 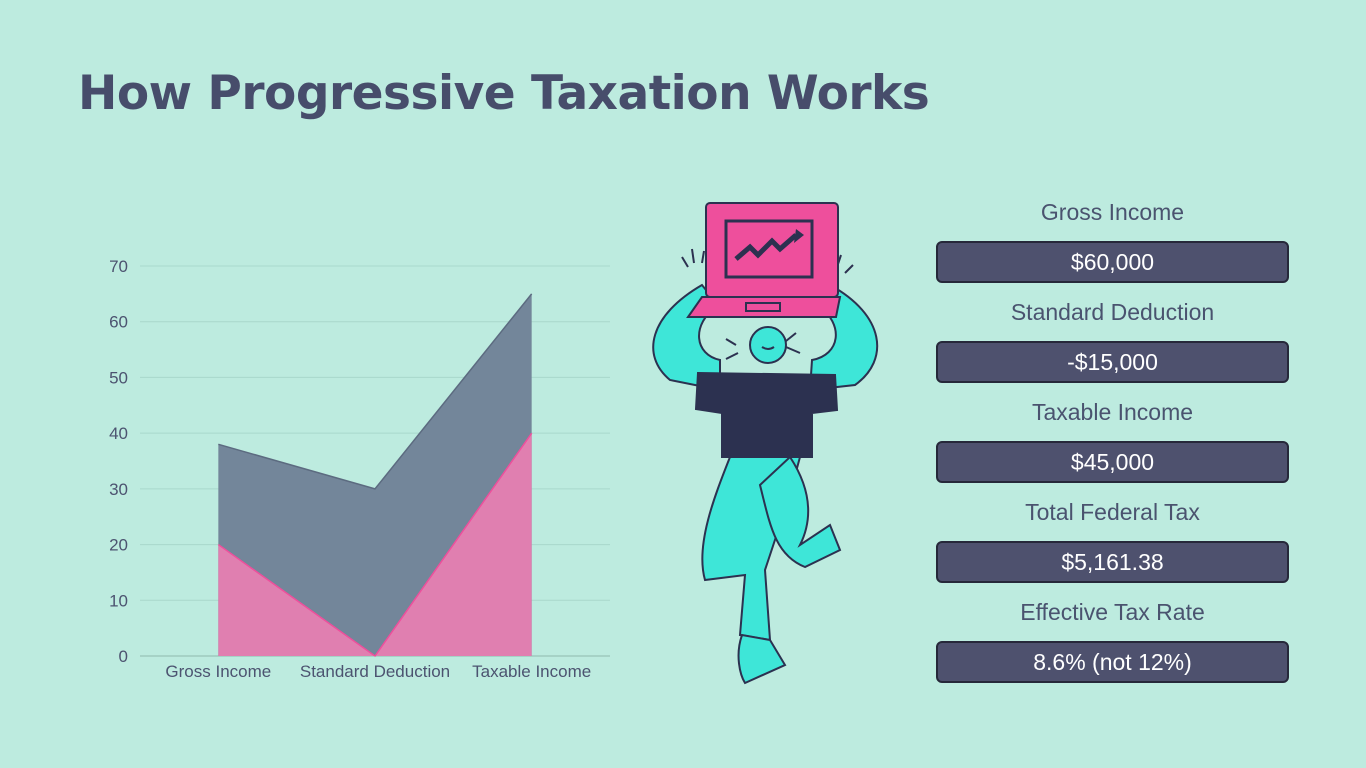 I want to click on stat-label: Effective Tax Rate, so click(x=1112, y=612).